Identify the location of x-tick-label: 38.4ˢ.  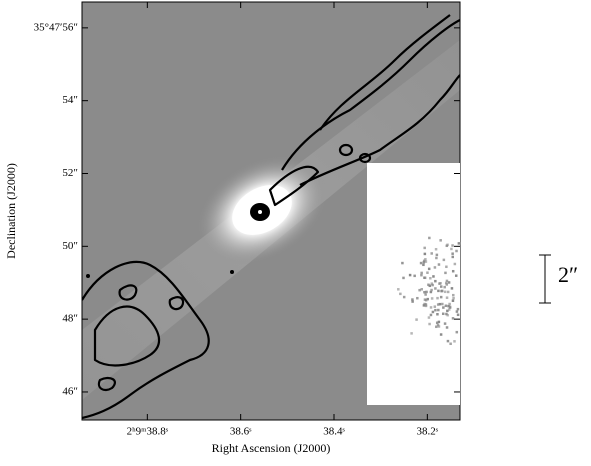
(334, 432).